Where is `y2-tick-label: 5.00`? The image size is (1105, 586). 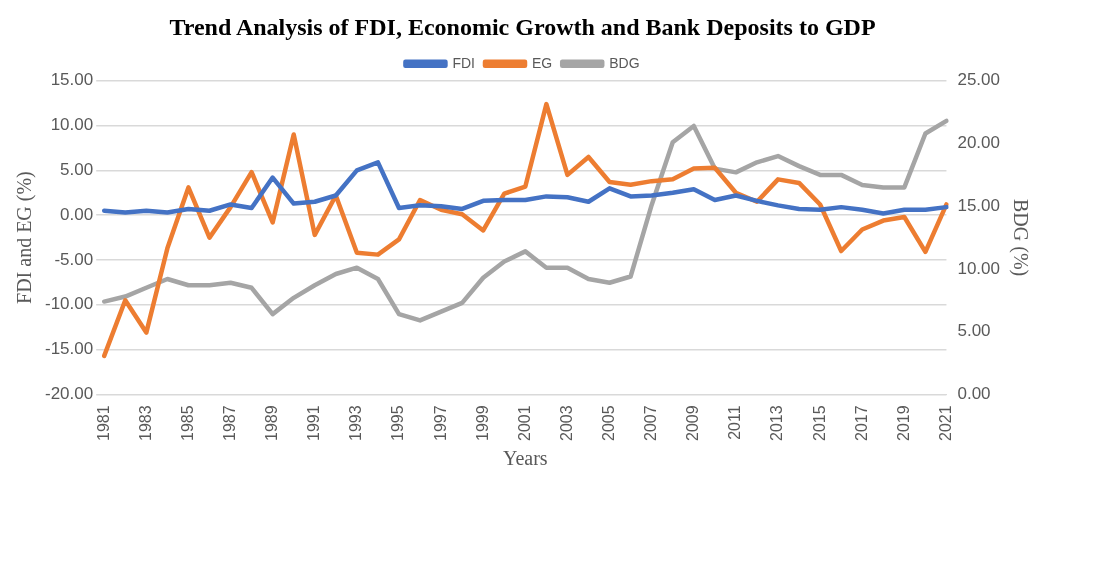 y2-tick-label: 5.00 is located at coordinates (974, 331).